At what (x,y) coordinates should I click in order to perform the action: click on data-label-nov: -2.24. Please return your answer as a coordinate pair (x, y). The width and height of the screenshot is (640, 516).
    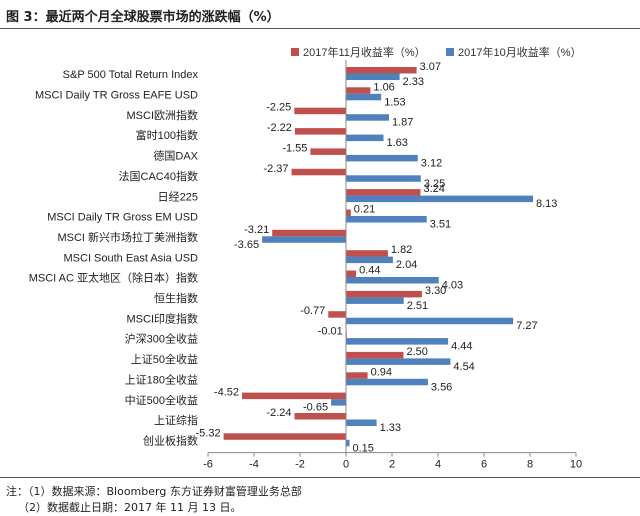
    Looking at the image, I should click on (278, 413).